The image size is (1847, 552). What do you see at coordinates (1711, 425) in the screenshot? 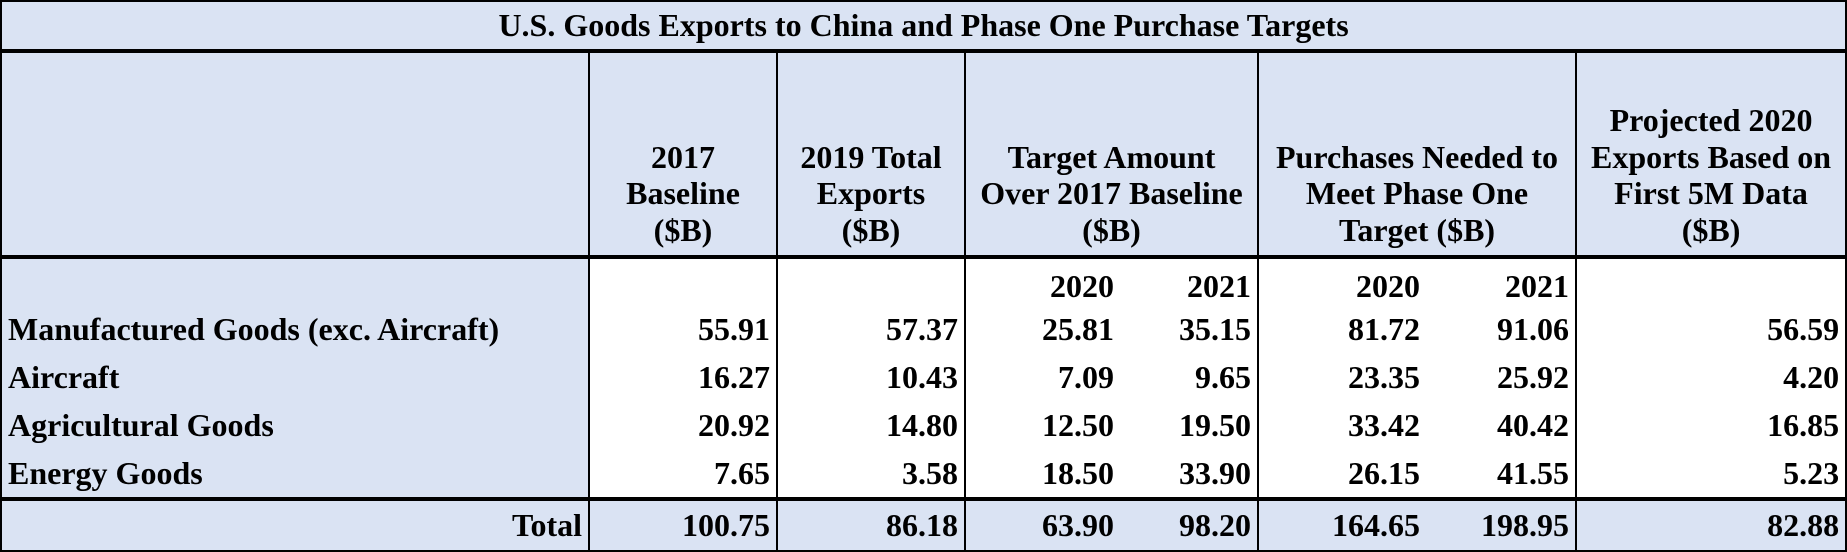
I see `cell-value: 16.85` at bounding box center [1711, 425].